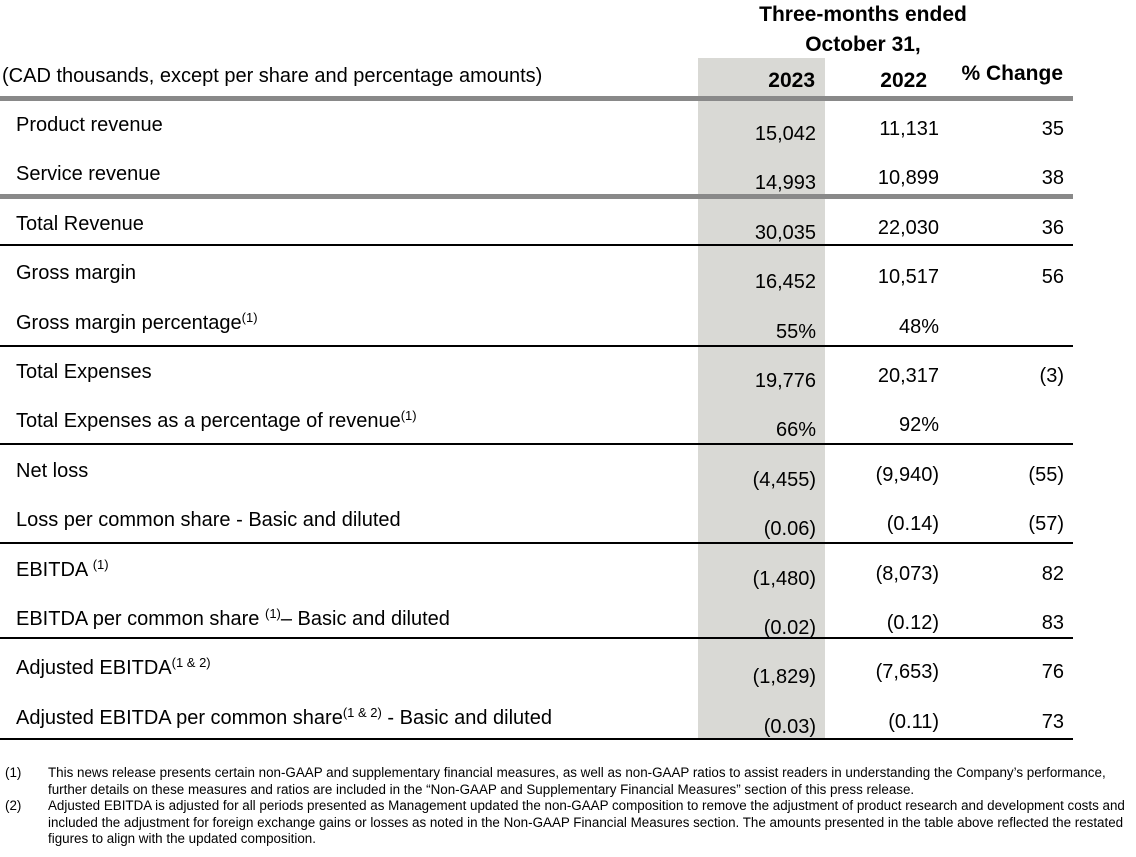 The width and height of the screenshot is (1136, 857). Describe the element at coordinates (1052, 722) in the screenshot. I see `value-percent-change: 73` at that location.